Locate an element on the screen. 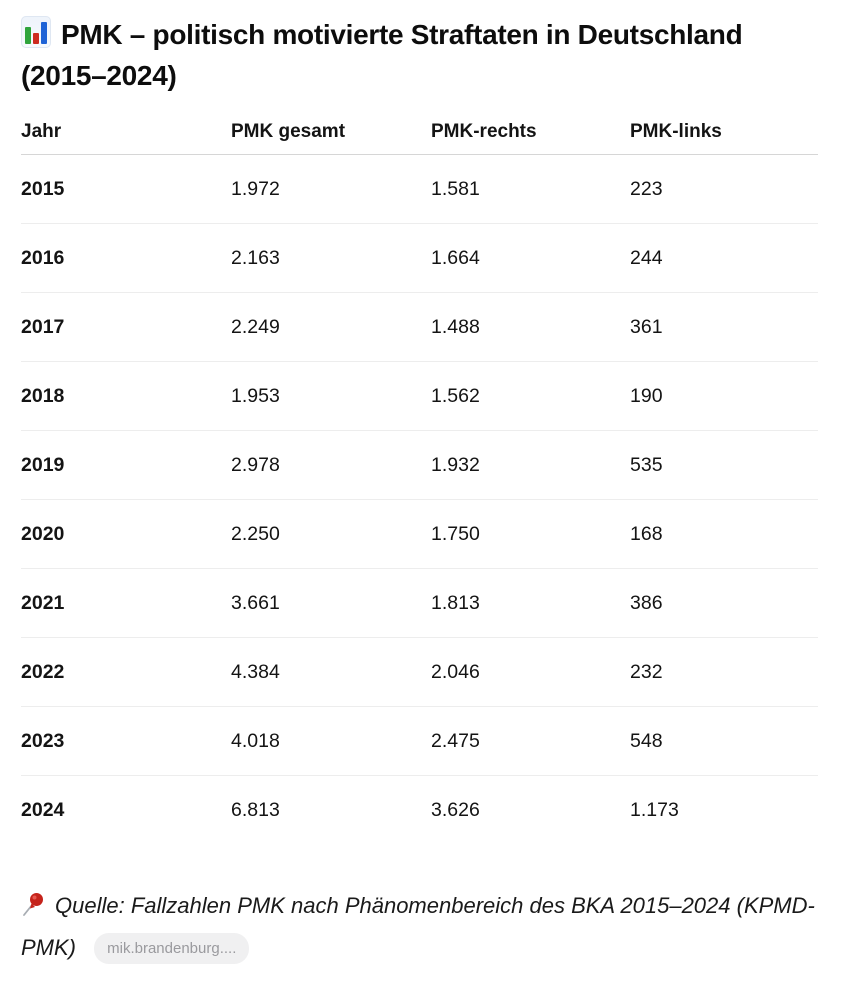 Image resolution: width=864 pixels, height=1000 pixels. column-header-rechts: PMK-rechts is located at coordinates (484, 131).